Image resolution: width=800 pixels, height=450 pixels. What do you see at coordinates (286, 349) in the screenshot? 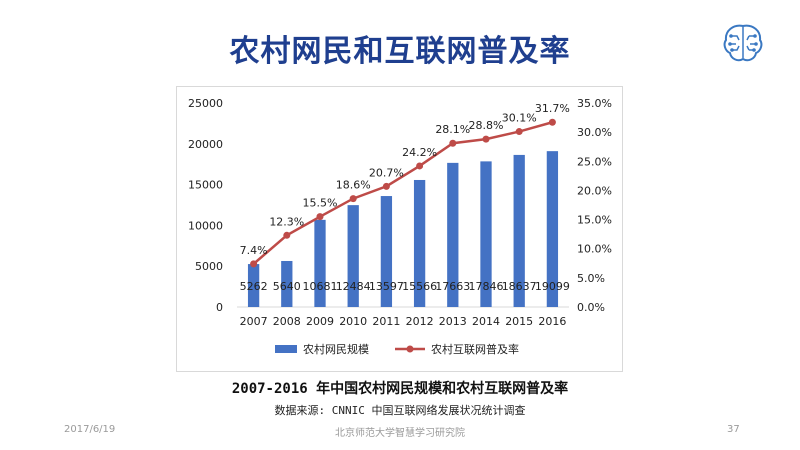
I see `legend-bar-swatch` at bounding box center [286, 349].